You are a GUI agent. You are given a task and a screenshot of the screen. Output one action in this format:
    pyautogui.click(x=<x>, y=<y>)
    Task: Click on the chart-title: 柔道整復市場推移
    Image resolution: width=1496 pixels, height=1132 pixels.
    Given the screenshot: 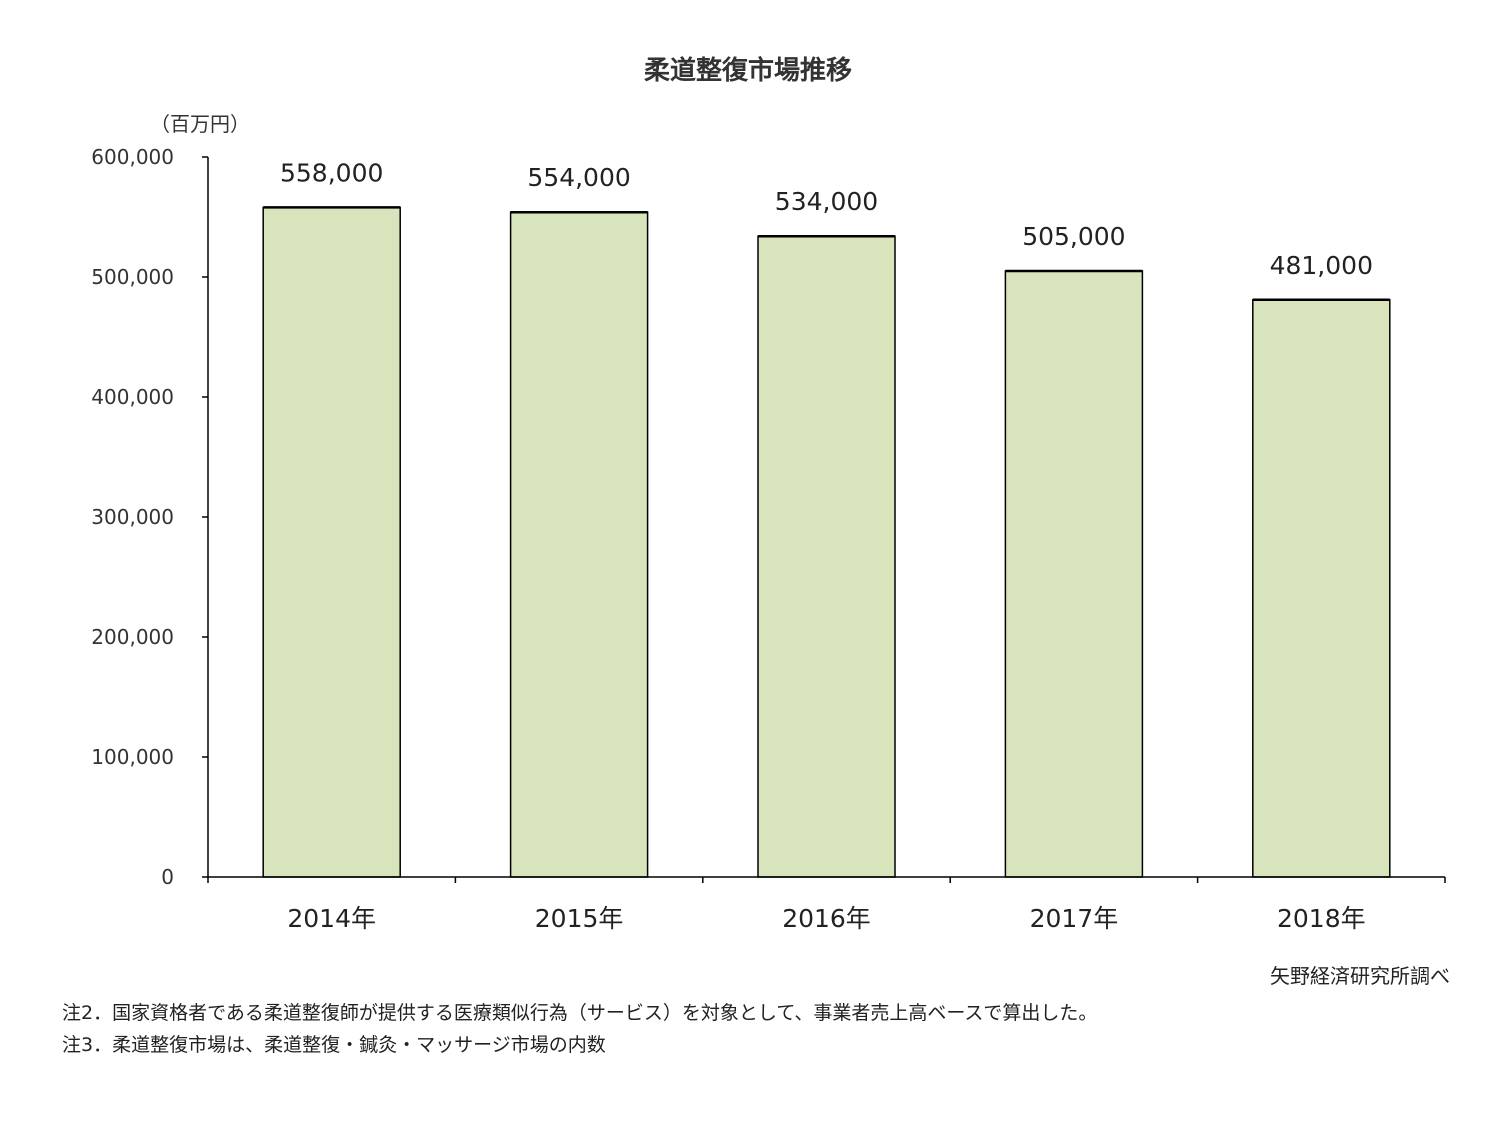 What is the action you would take?
    pyautogui.click(x=747, y=71)
    